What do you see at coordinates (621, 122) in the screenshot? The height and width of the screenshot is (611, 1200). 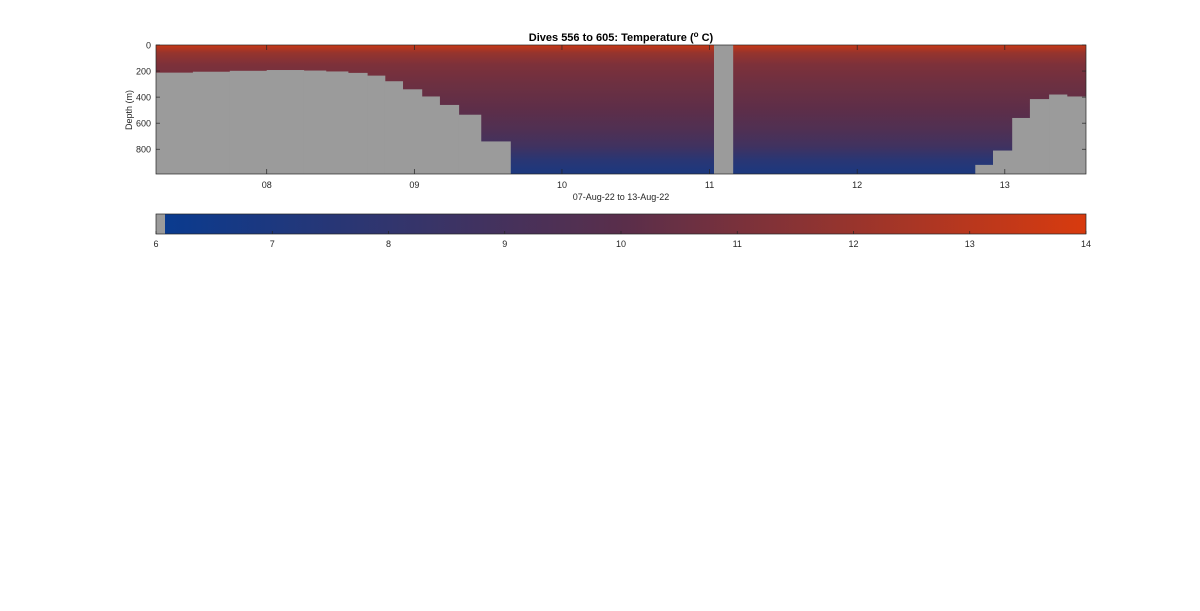 I see `seafloor-mask` at bounding box center [621, 122].